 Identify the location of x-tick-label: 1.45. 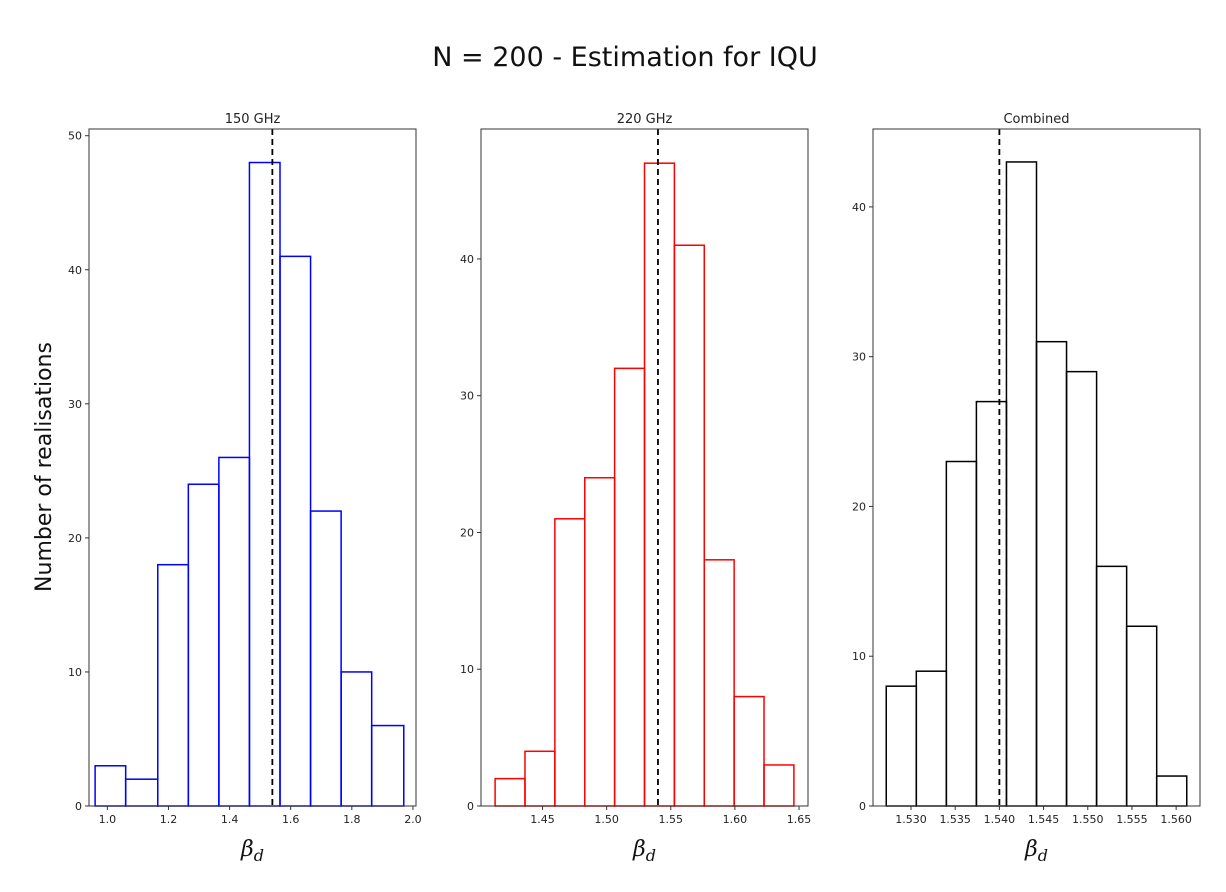
(542, 819).